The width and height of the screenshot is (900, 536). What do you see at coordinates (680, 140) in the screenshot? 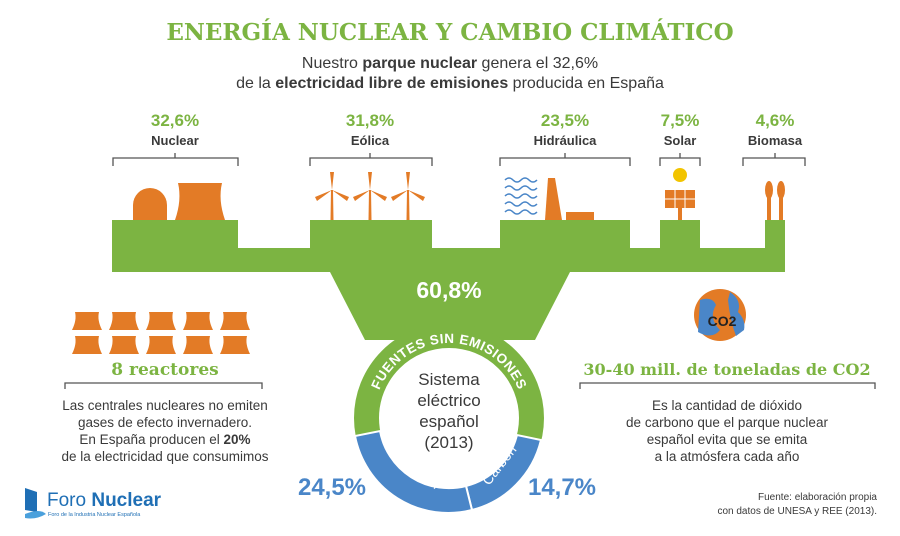
I see `source-label: Solar` at bounding box center [680, 140].